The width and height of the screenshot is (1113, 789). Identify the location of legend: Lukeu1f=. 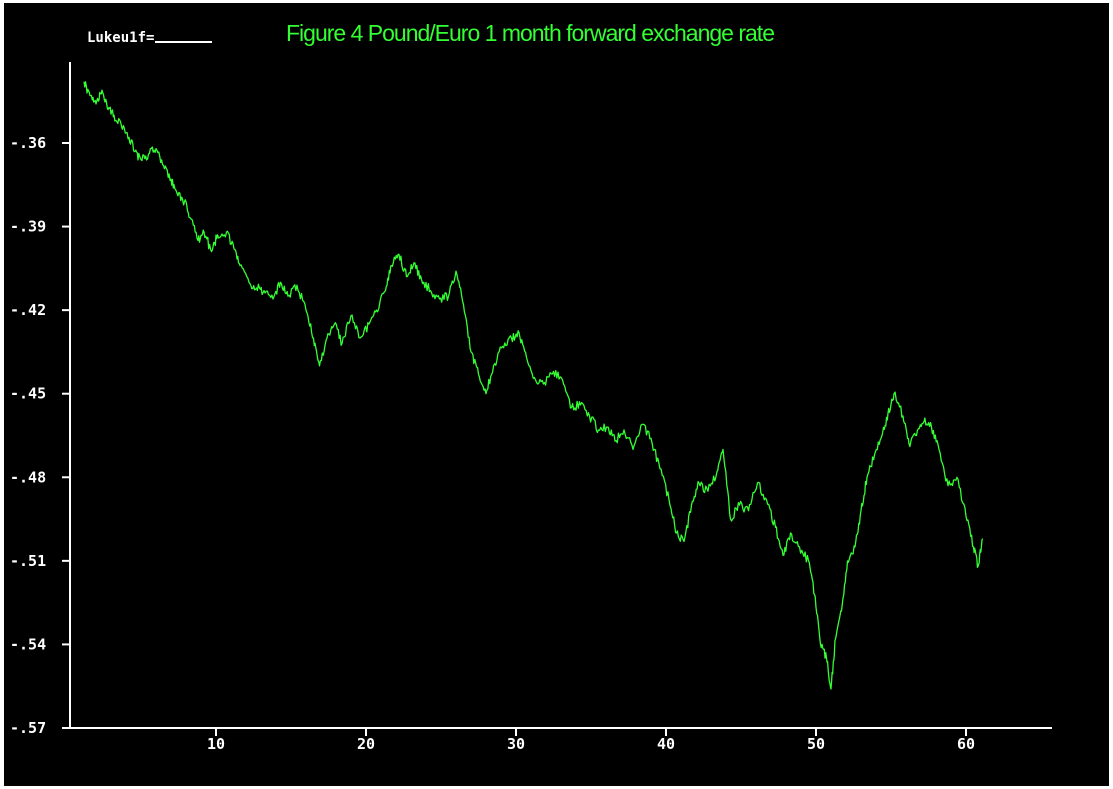
(158, 36).